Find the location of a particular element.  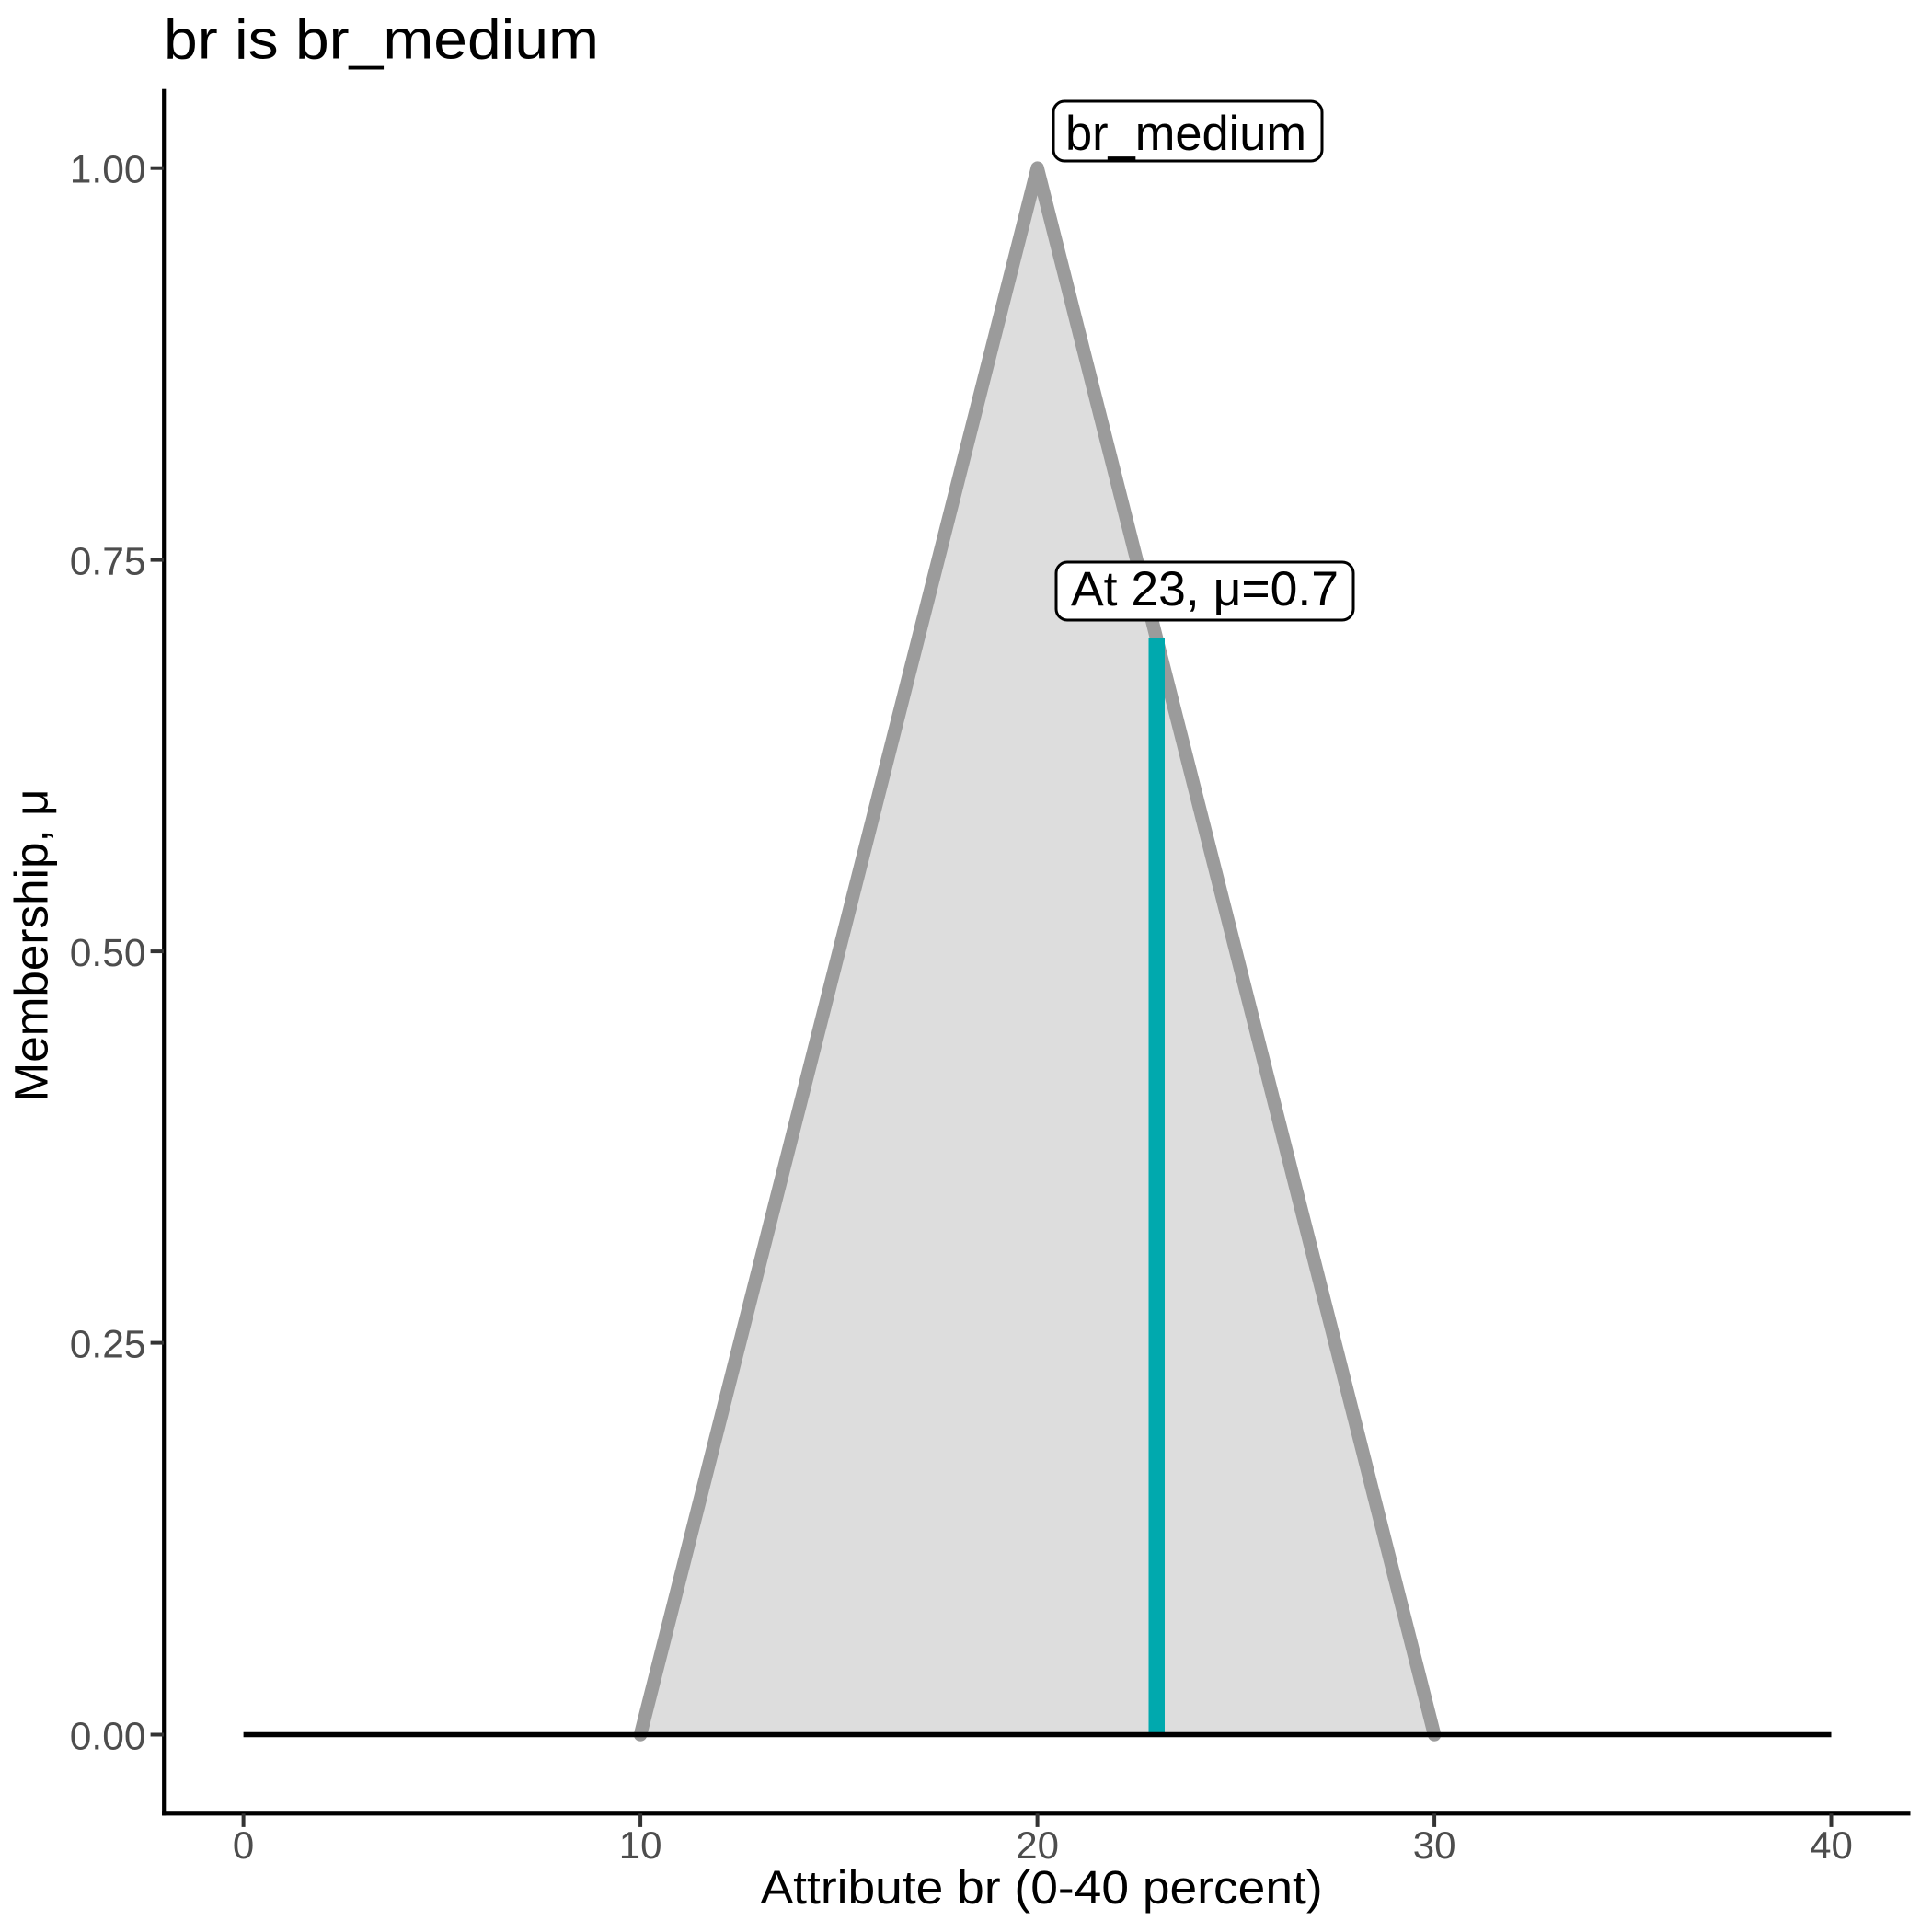

svg-text: 40 is located at coordinates (1831, 1845).